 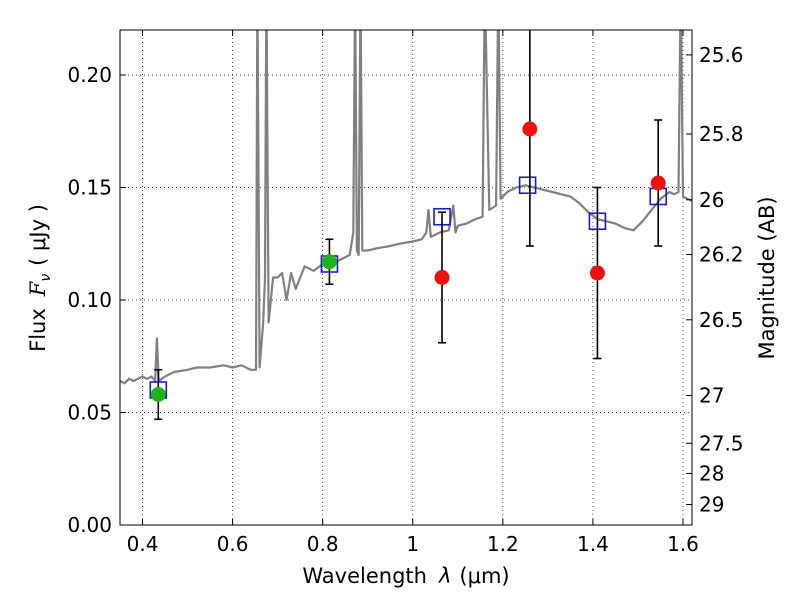 What do you see at coordinates (89, 413) in the screenshot?
I see `y-tick-label: 0.05` at bounding box center [89, 413].